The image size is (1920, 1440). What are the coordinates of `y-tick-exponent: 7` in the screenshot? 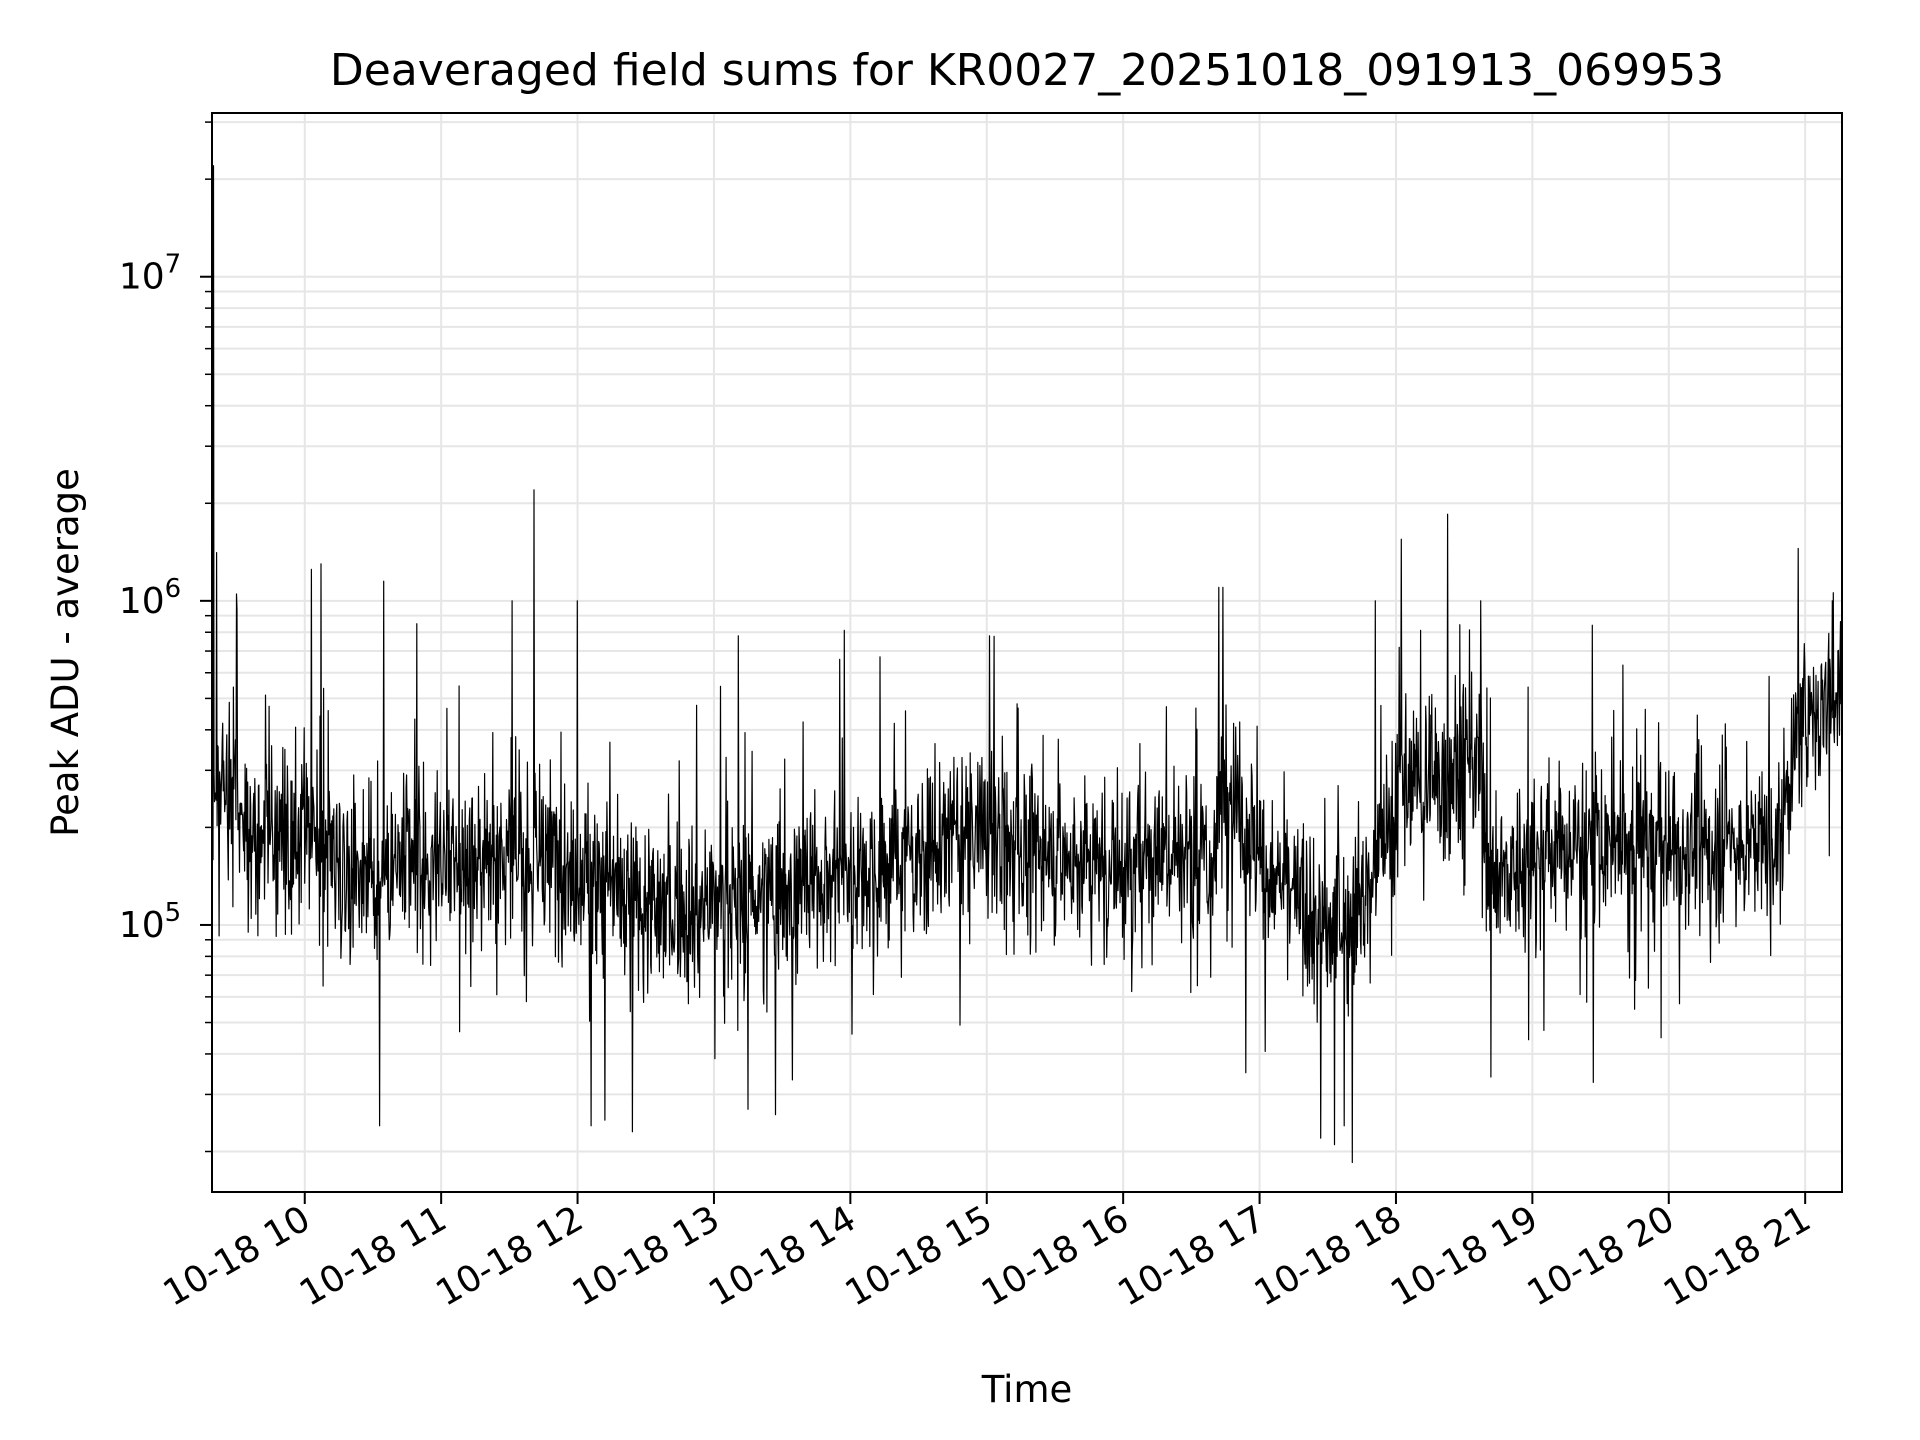 It's located at (173, 265).